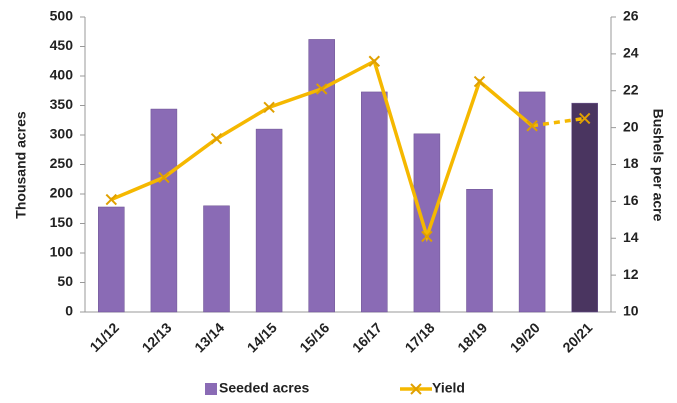 This screenshot has height=403, width=677. What do you see at coordinates (62, 163) in the screenshot?
I see `y-tick-label: 250` at bounding box center [62, 163].